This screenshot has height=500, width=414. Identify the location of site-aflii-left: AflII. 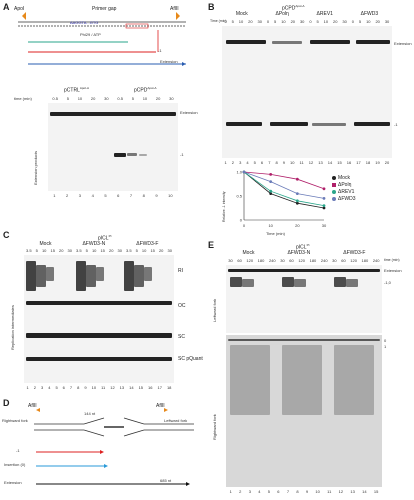
(32, 406).